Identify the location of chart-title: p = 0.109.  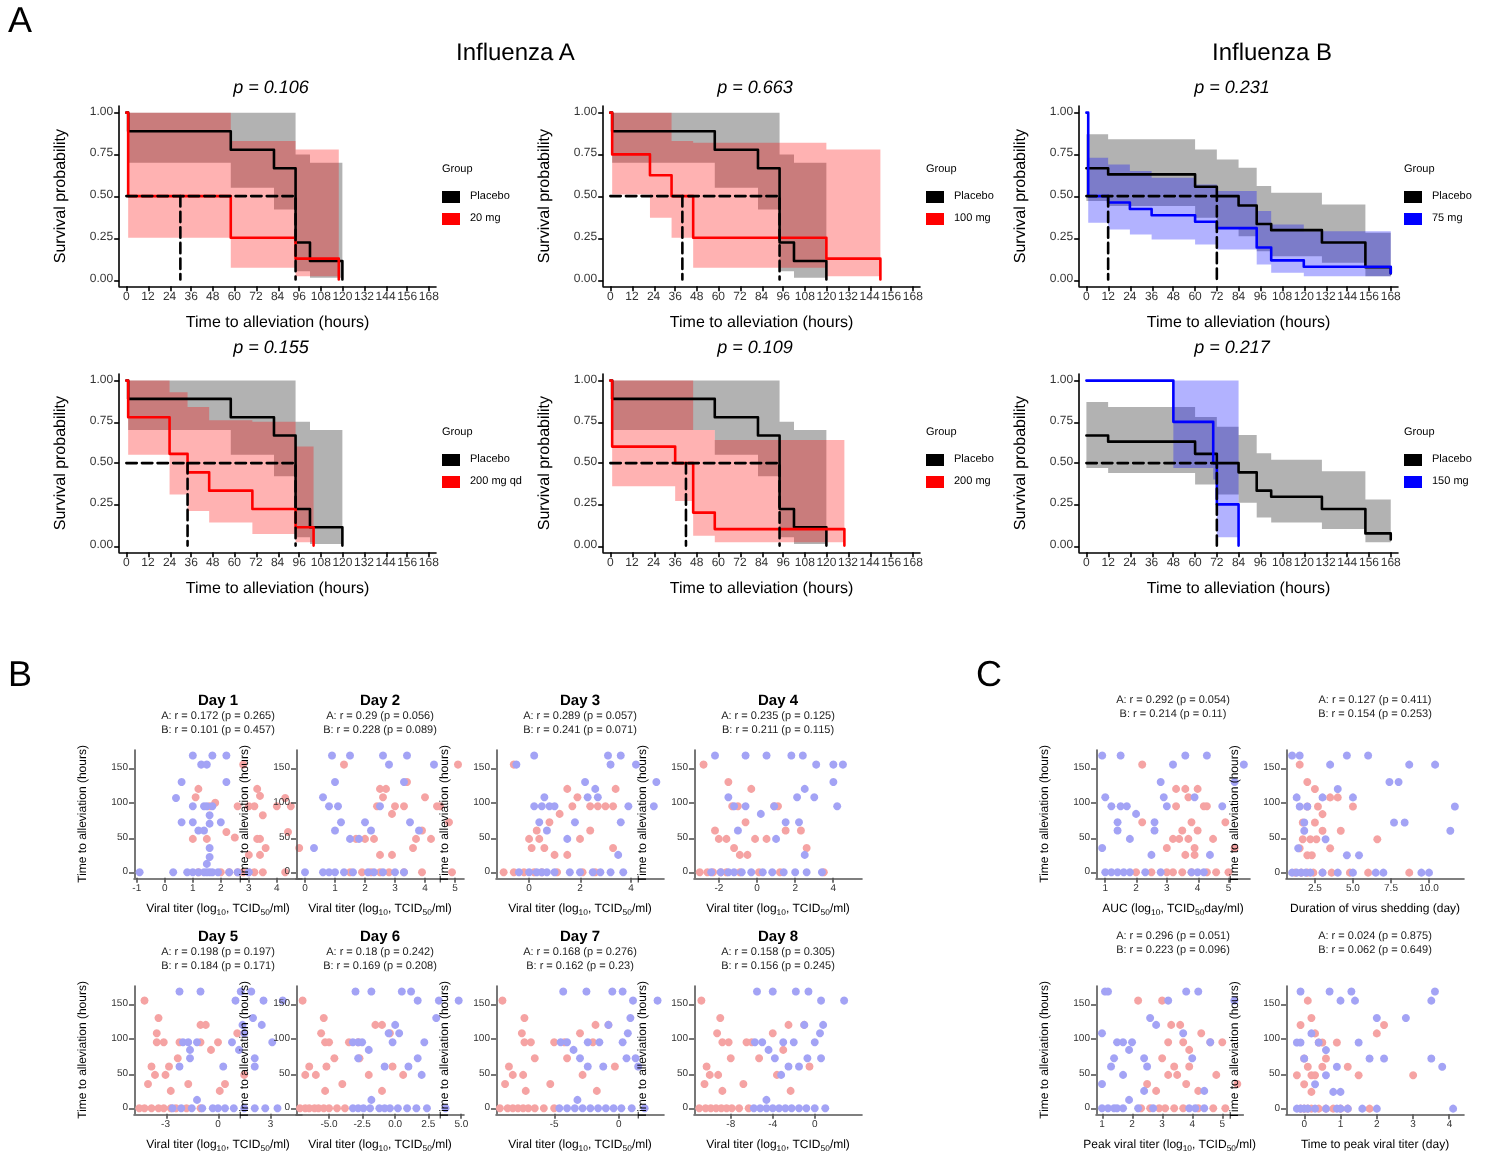
(754, 347).